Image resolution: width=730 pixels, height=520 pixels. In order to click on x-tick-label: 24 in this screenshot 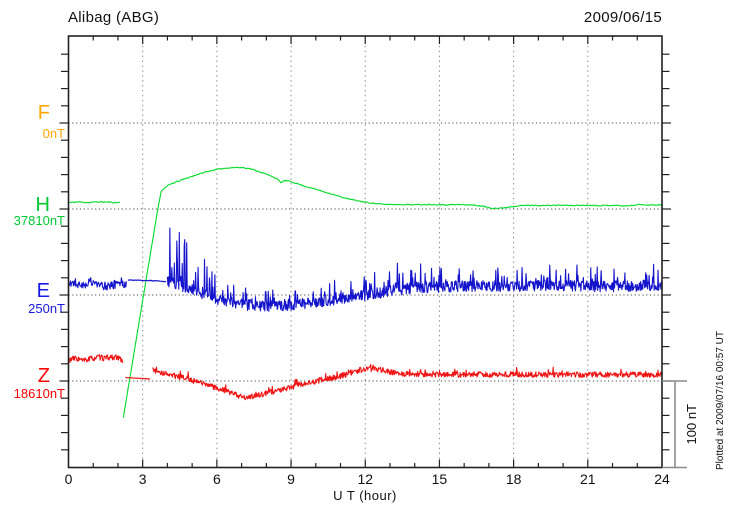, I will do `click(662, 479)`.